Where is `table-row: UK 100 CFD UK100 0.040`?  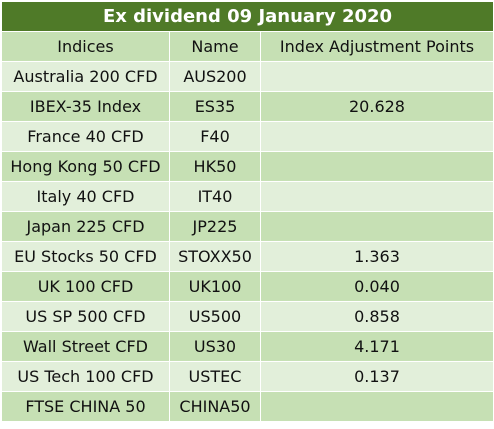
table-row: UK 100 CFD UK100 0.040 is located at coordinates (247, 286).